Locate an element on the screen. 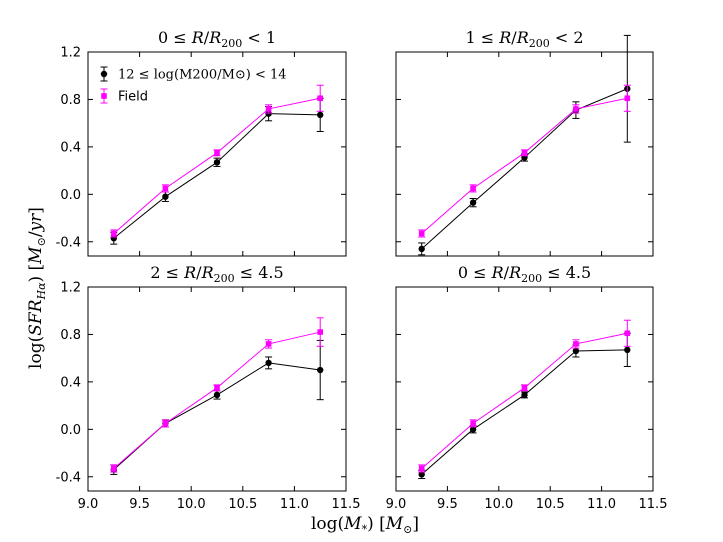 The image size is (723, 542). x-axis-label: log(M*) [M⊙] is located at coordinates (365, 525).